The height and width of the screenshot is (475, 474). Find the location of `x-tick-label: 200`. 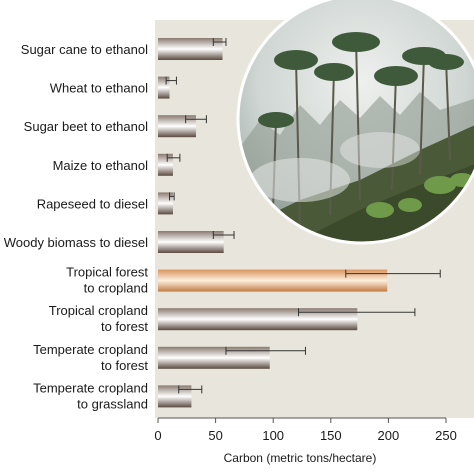

x-tick-label: 200 is located at coordinates (389, 435).